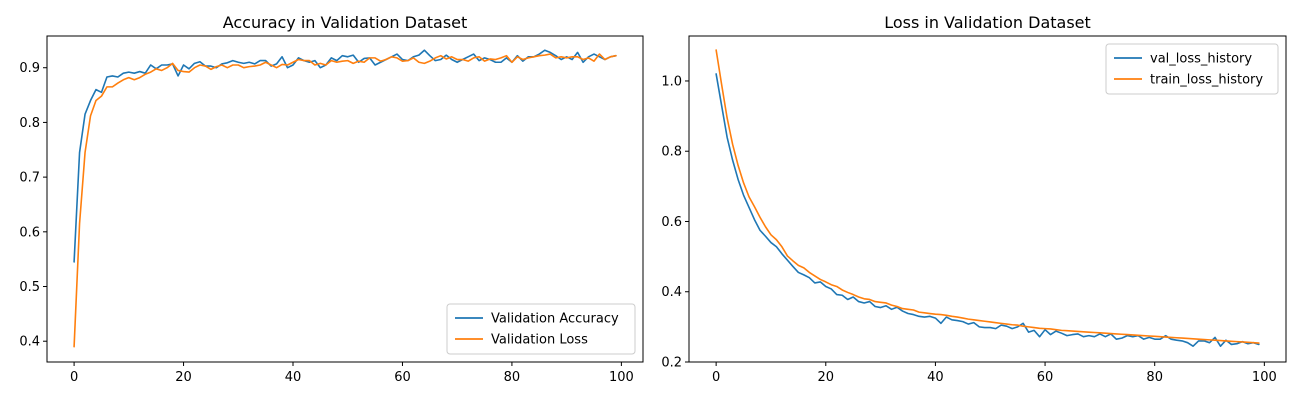 The width and height of the screenshot is (1300, 400). What do you see at coordinates (29, 68) in the screenshot?
I see `accuracy-y-tick-label: 0.9` at bounding box center [29, 68].